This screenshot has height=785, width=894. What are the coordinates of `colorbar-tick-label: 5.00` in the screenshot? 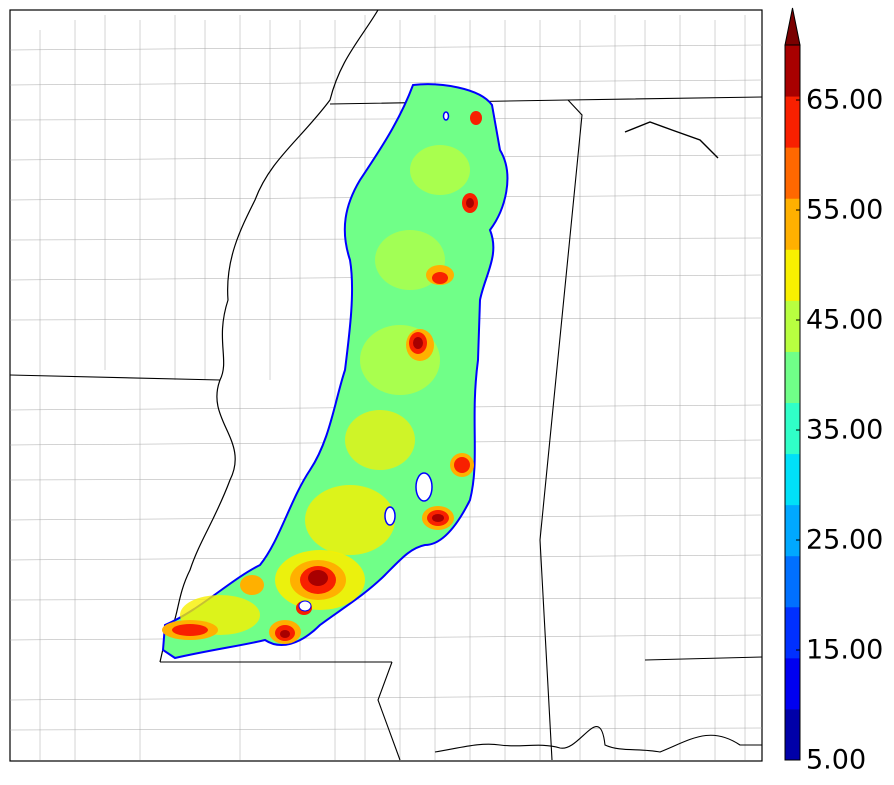 It's located at (836, 760).